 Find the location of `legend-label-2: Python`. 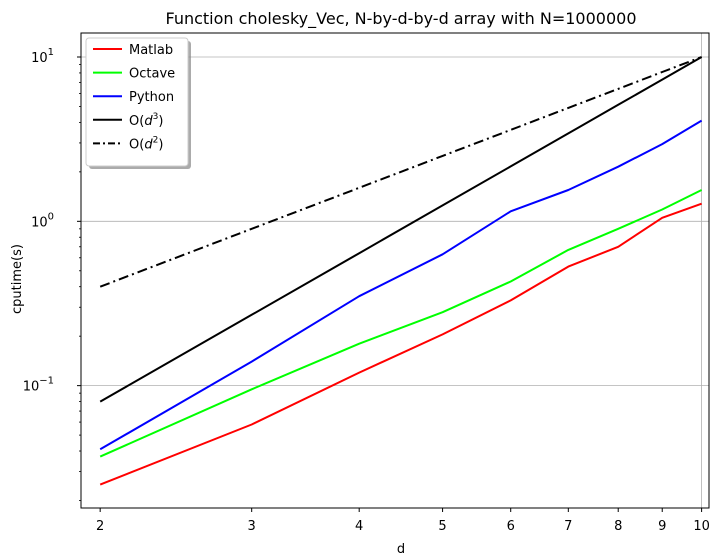

legend-label-2: Python is located at coordinates (151, 97).